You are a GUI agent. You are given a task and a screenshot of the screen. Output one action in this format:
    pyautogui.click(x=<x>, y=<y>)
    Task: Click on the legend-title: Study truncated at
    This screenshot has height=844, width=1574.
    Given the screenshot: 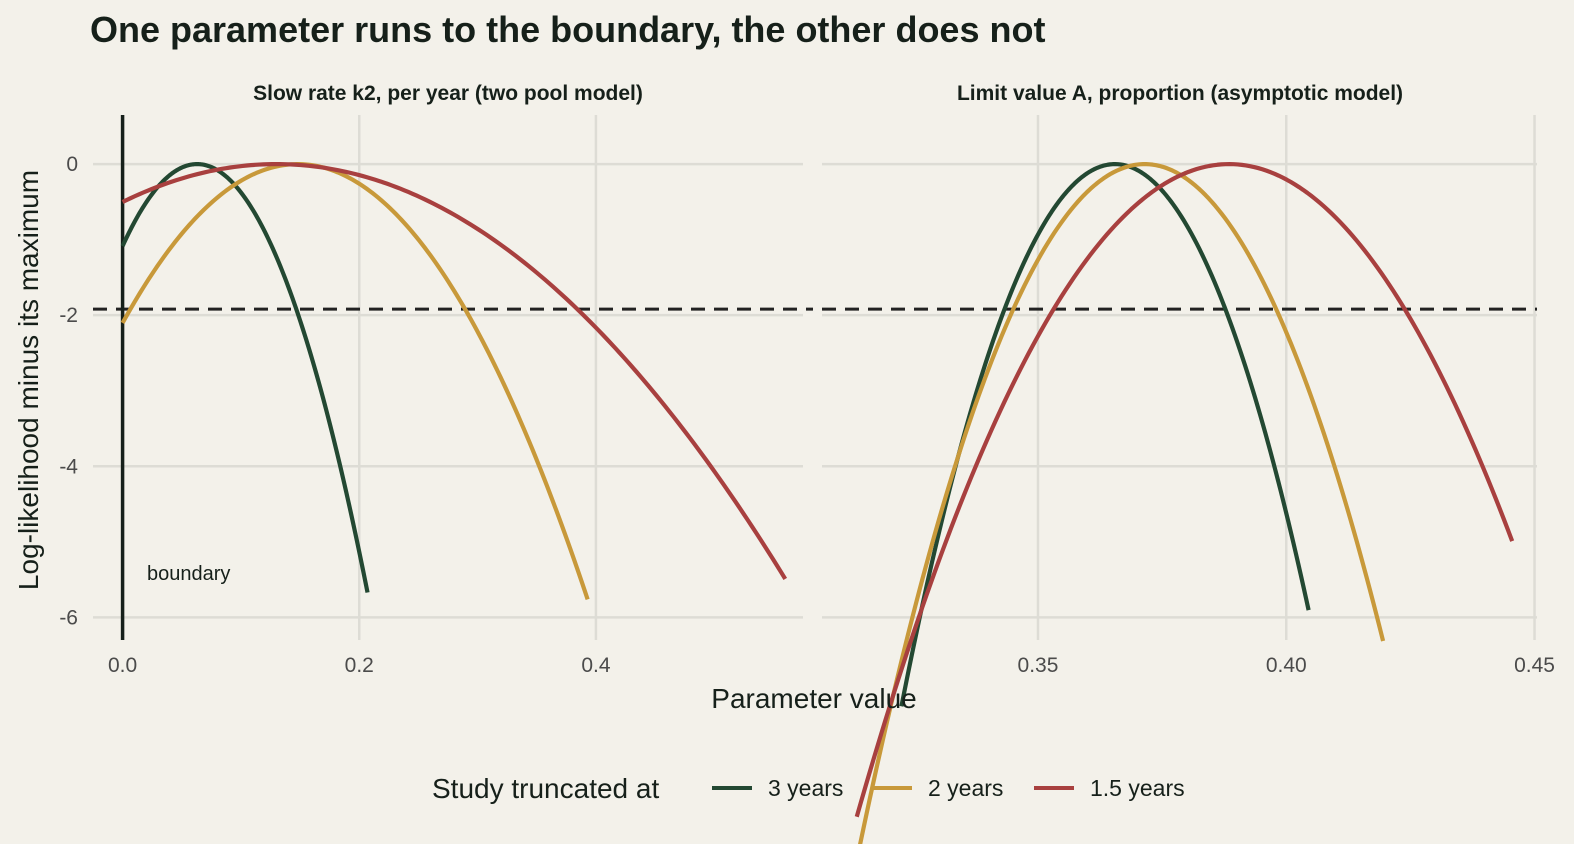 What is the action you would take?
    pyautogui.click(x=545, y=788)
    